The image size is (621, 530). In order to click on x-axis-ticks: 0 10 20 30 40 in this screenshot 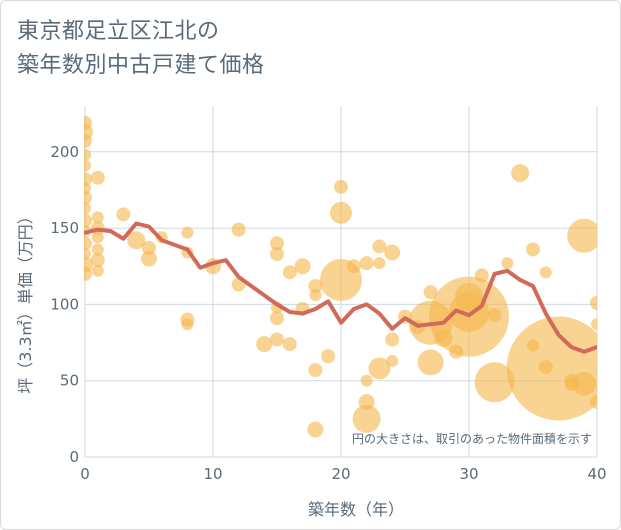, I will do `click(343, 474)`.